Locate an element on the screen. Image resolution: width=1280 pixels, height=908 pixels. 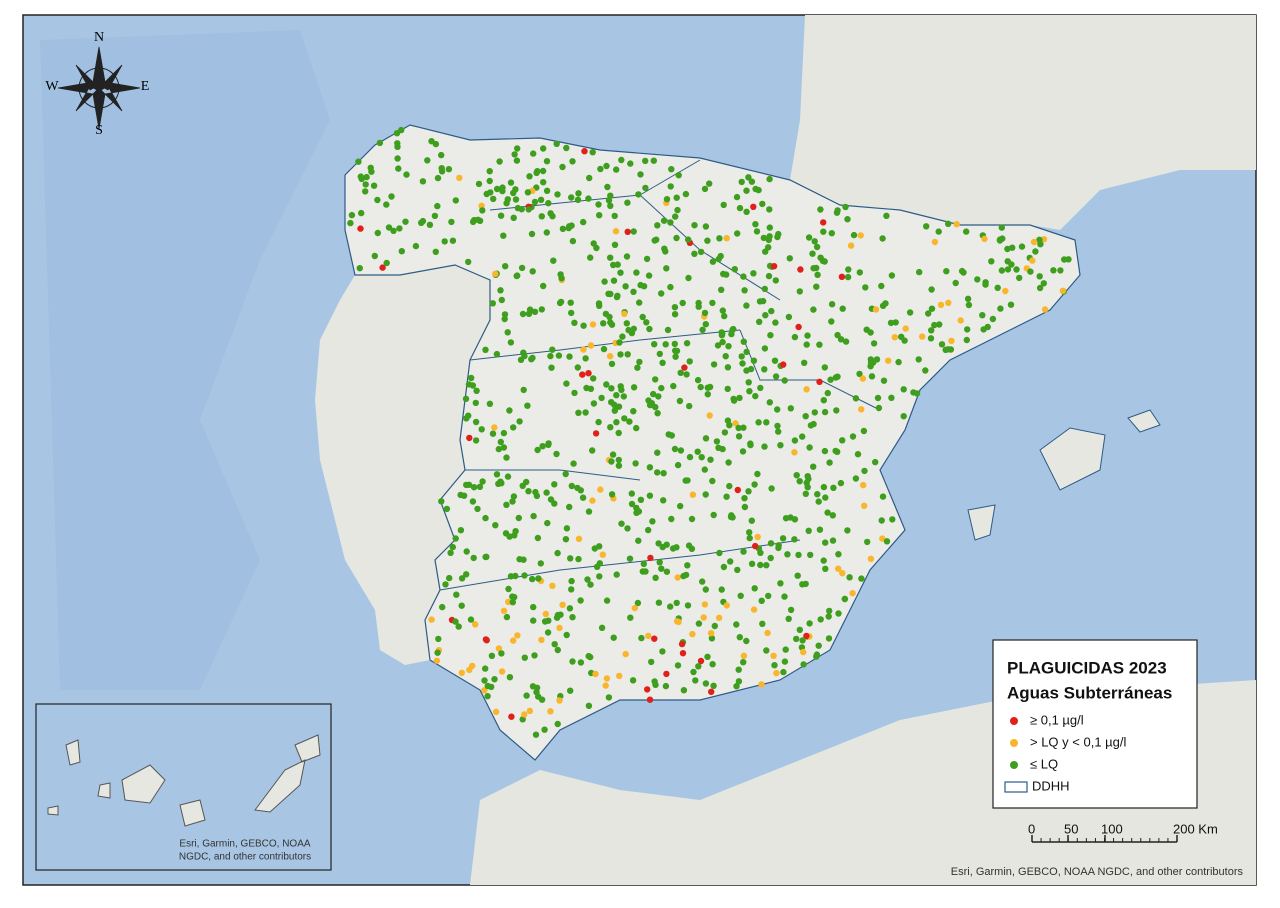
balearic-islands is located at coordinates (1064, 475).